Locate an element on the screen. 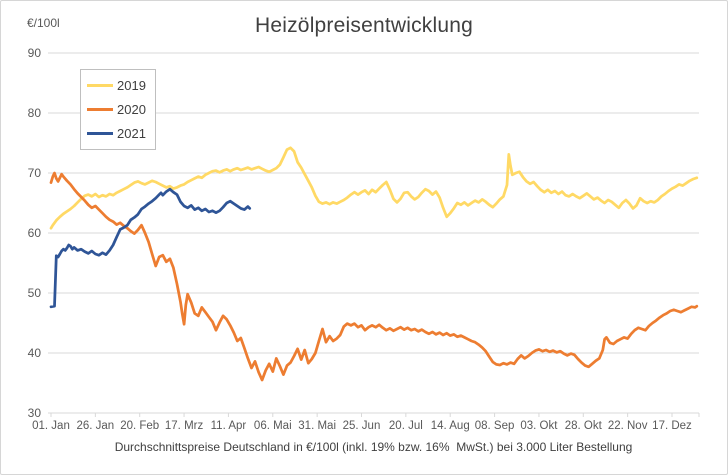 The image size is (728, 475). y-tick-label: 70 is located at coordinates (35, 173).